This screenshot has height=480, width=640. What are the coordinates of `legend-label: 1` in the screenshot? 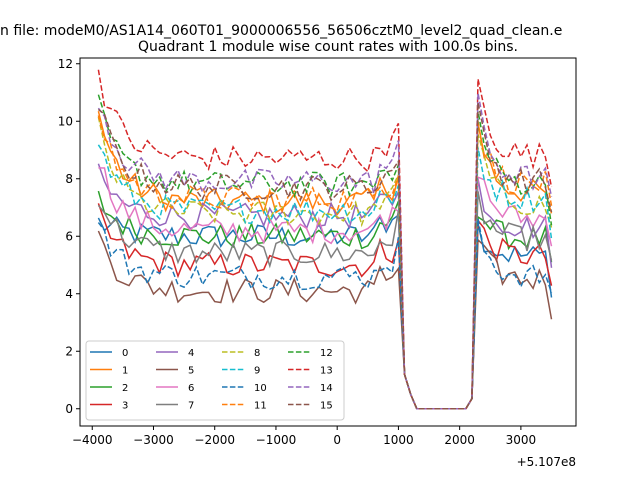 It's located at (125, 371).